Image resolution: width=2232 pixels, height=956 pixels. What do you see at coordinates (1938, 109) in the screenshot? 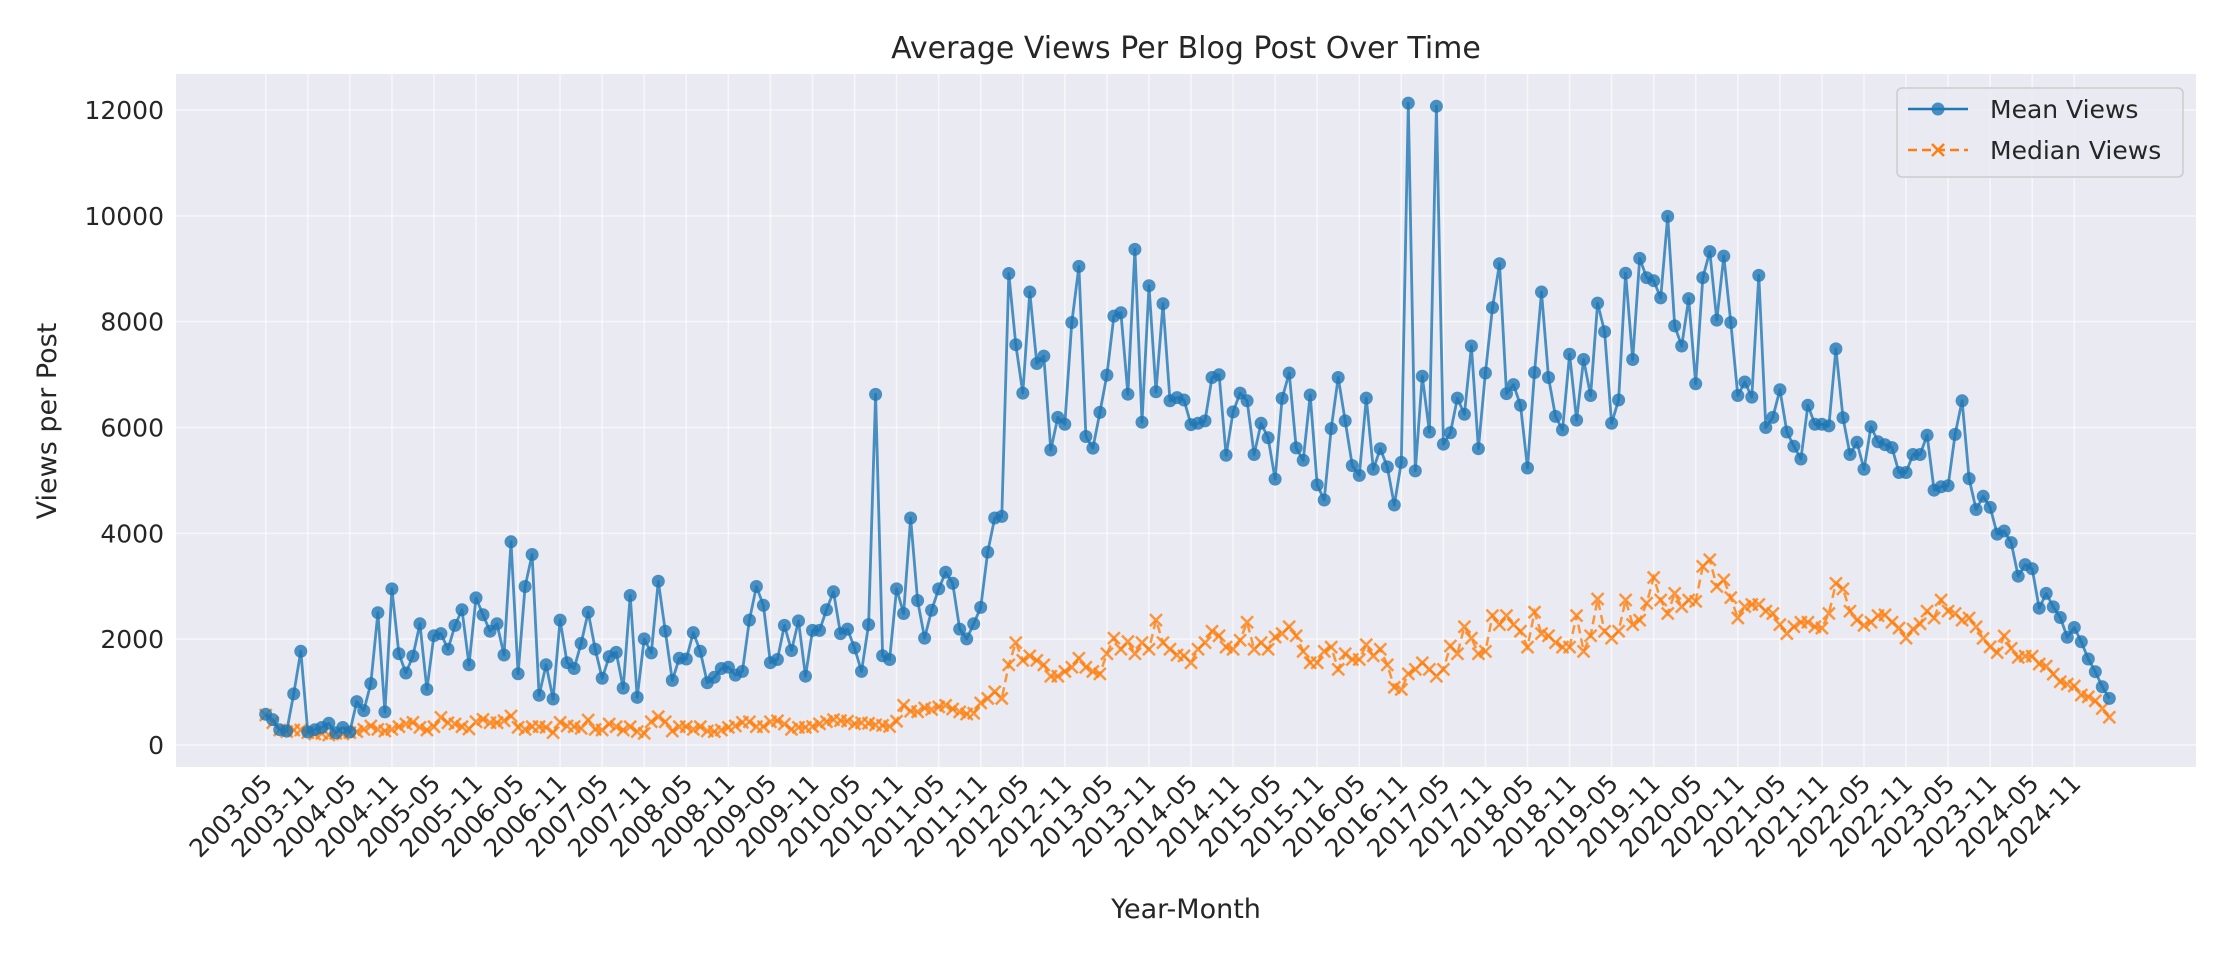
I see `legend-mean-marker` at bounding box center [1938, 109].